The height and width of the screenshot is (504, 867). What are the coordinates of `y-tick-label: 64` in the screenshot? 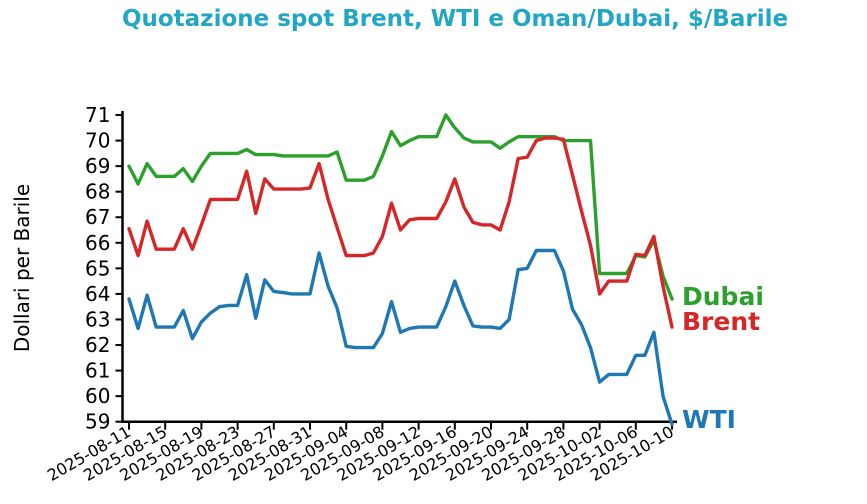 It's located at (97, 294).